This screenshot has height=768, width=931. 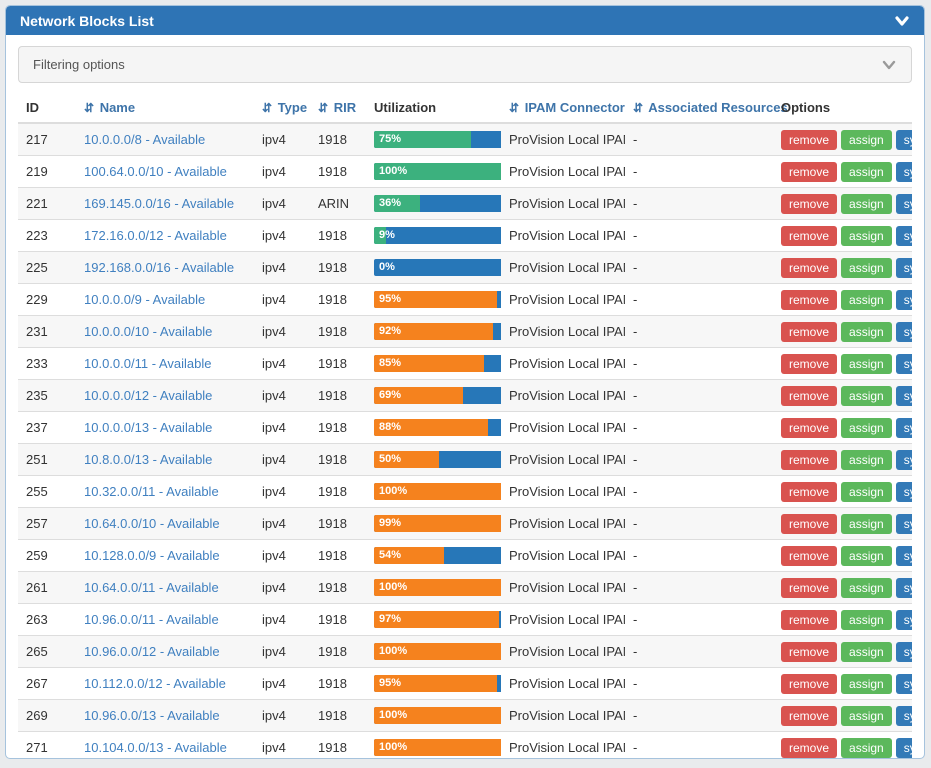 What do you see at coordinates (151, 491) in the screenshot?
I see `block-name-link: 10.32.0.0/11 - Available` at bounding box center [151, 491].